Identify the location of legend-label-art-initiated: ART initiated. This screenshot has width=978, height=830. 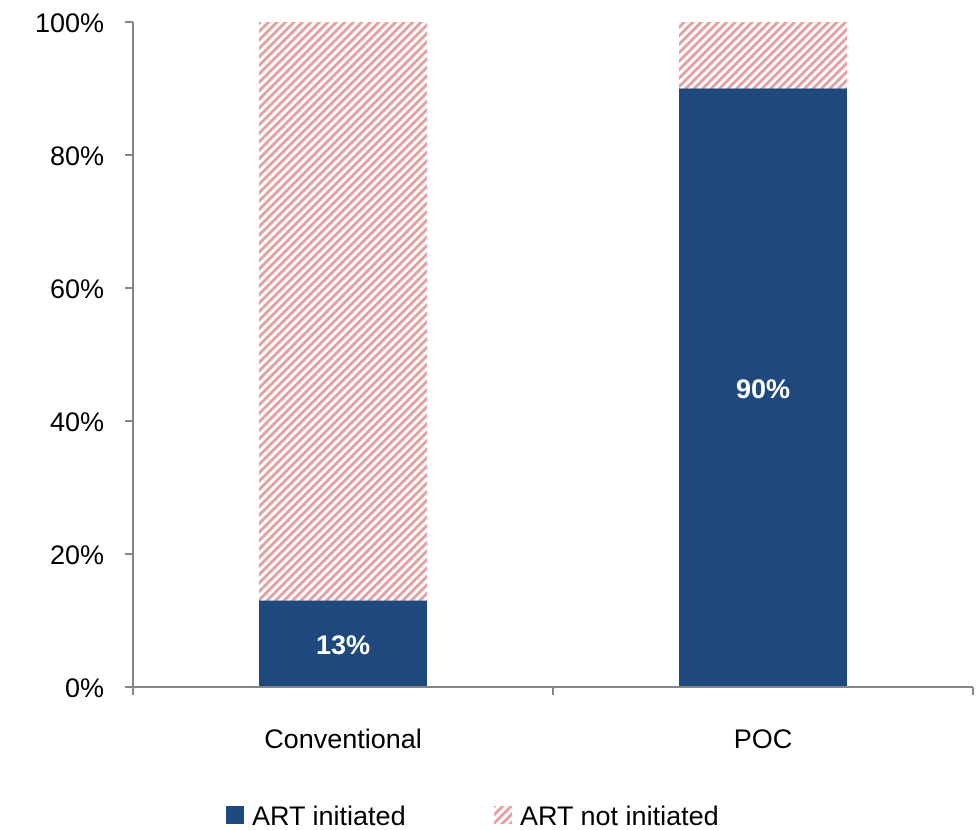
(329, 815).